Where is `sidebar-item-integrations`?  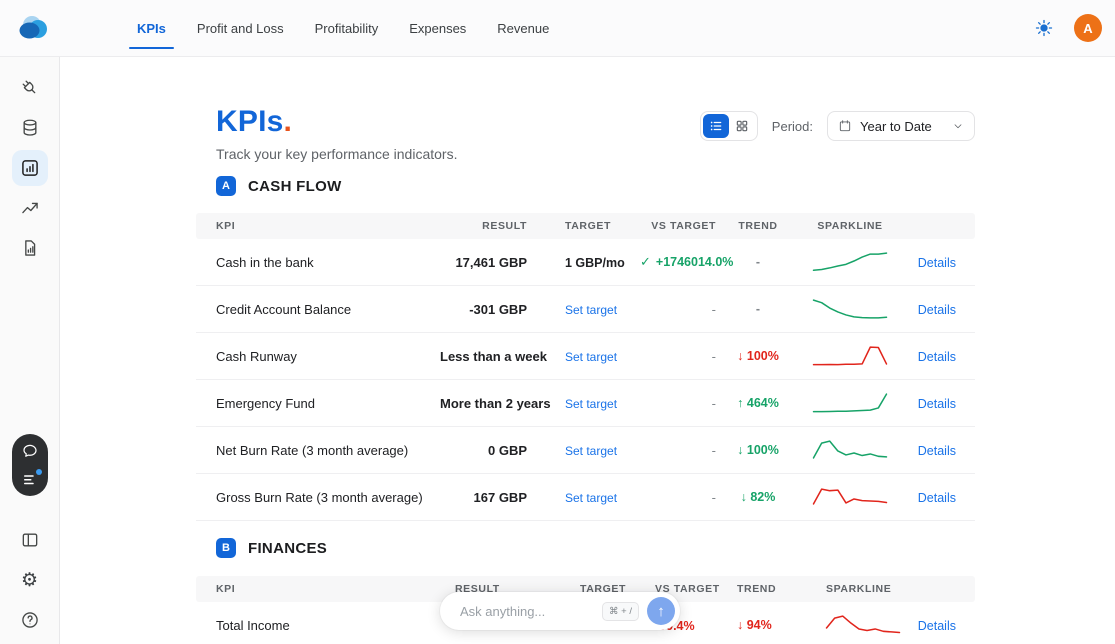 sidebar-item-integrations is located at coordinates (30, 88).